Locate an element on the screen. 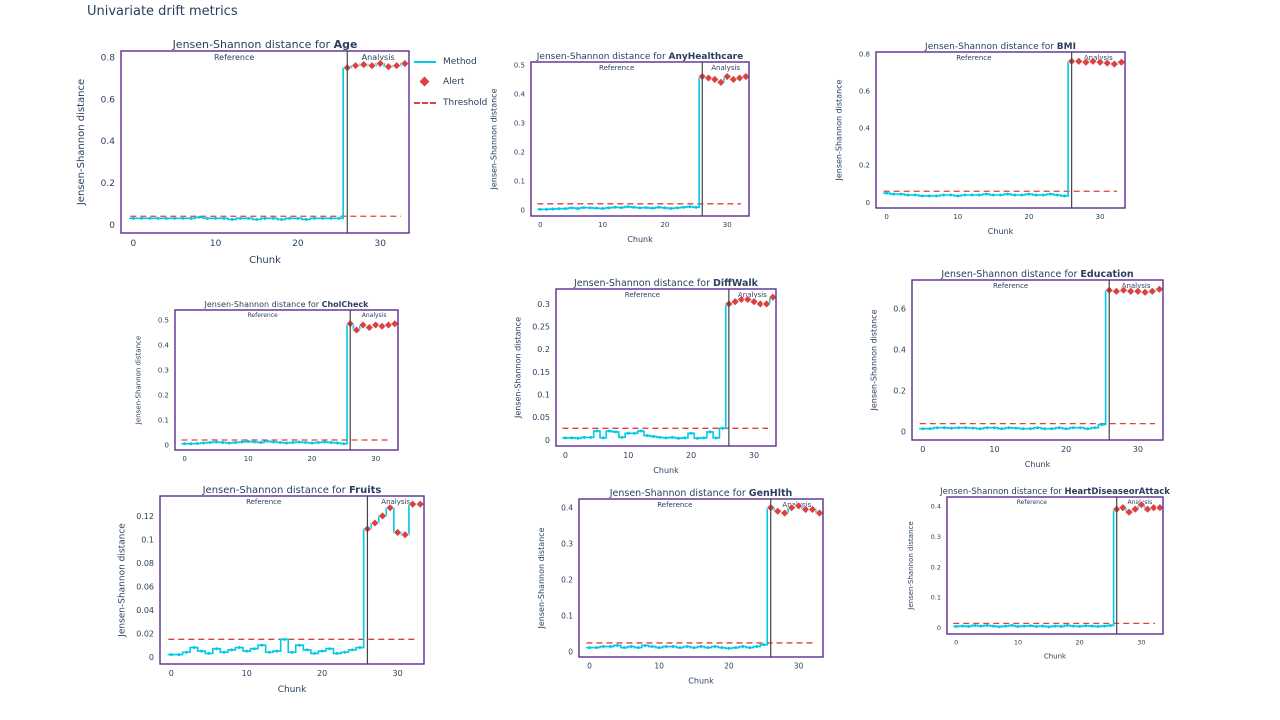  page-title: Univariate drift metrics is located at coordinates (162, 11).